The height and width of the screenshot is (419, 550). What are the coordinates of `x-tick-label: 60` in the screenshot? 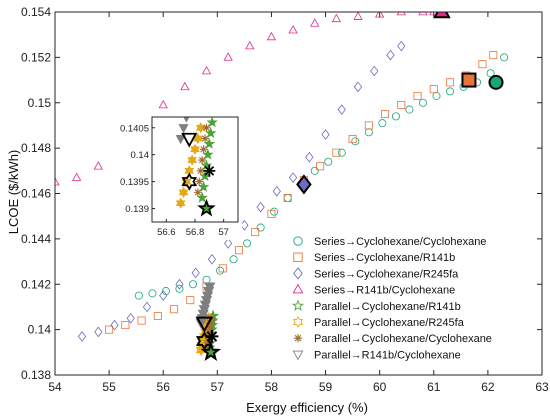 It's located at (380, 387).